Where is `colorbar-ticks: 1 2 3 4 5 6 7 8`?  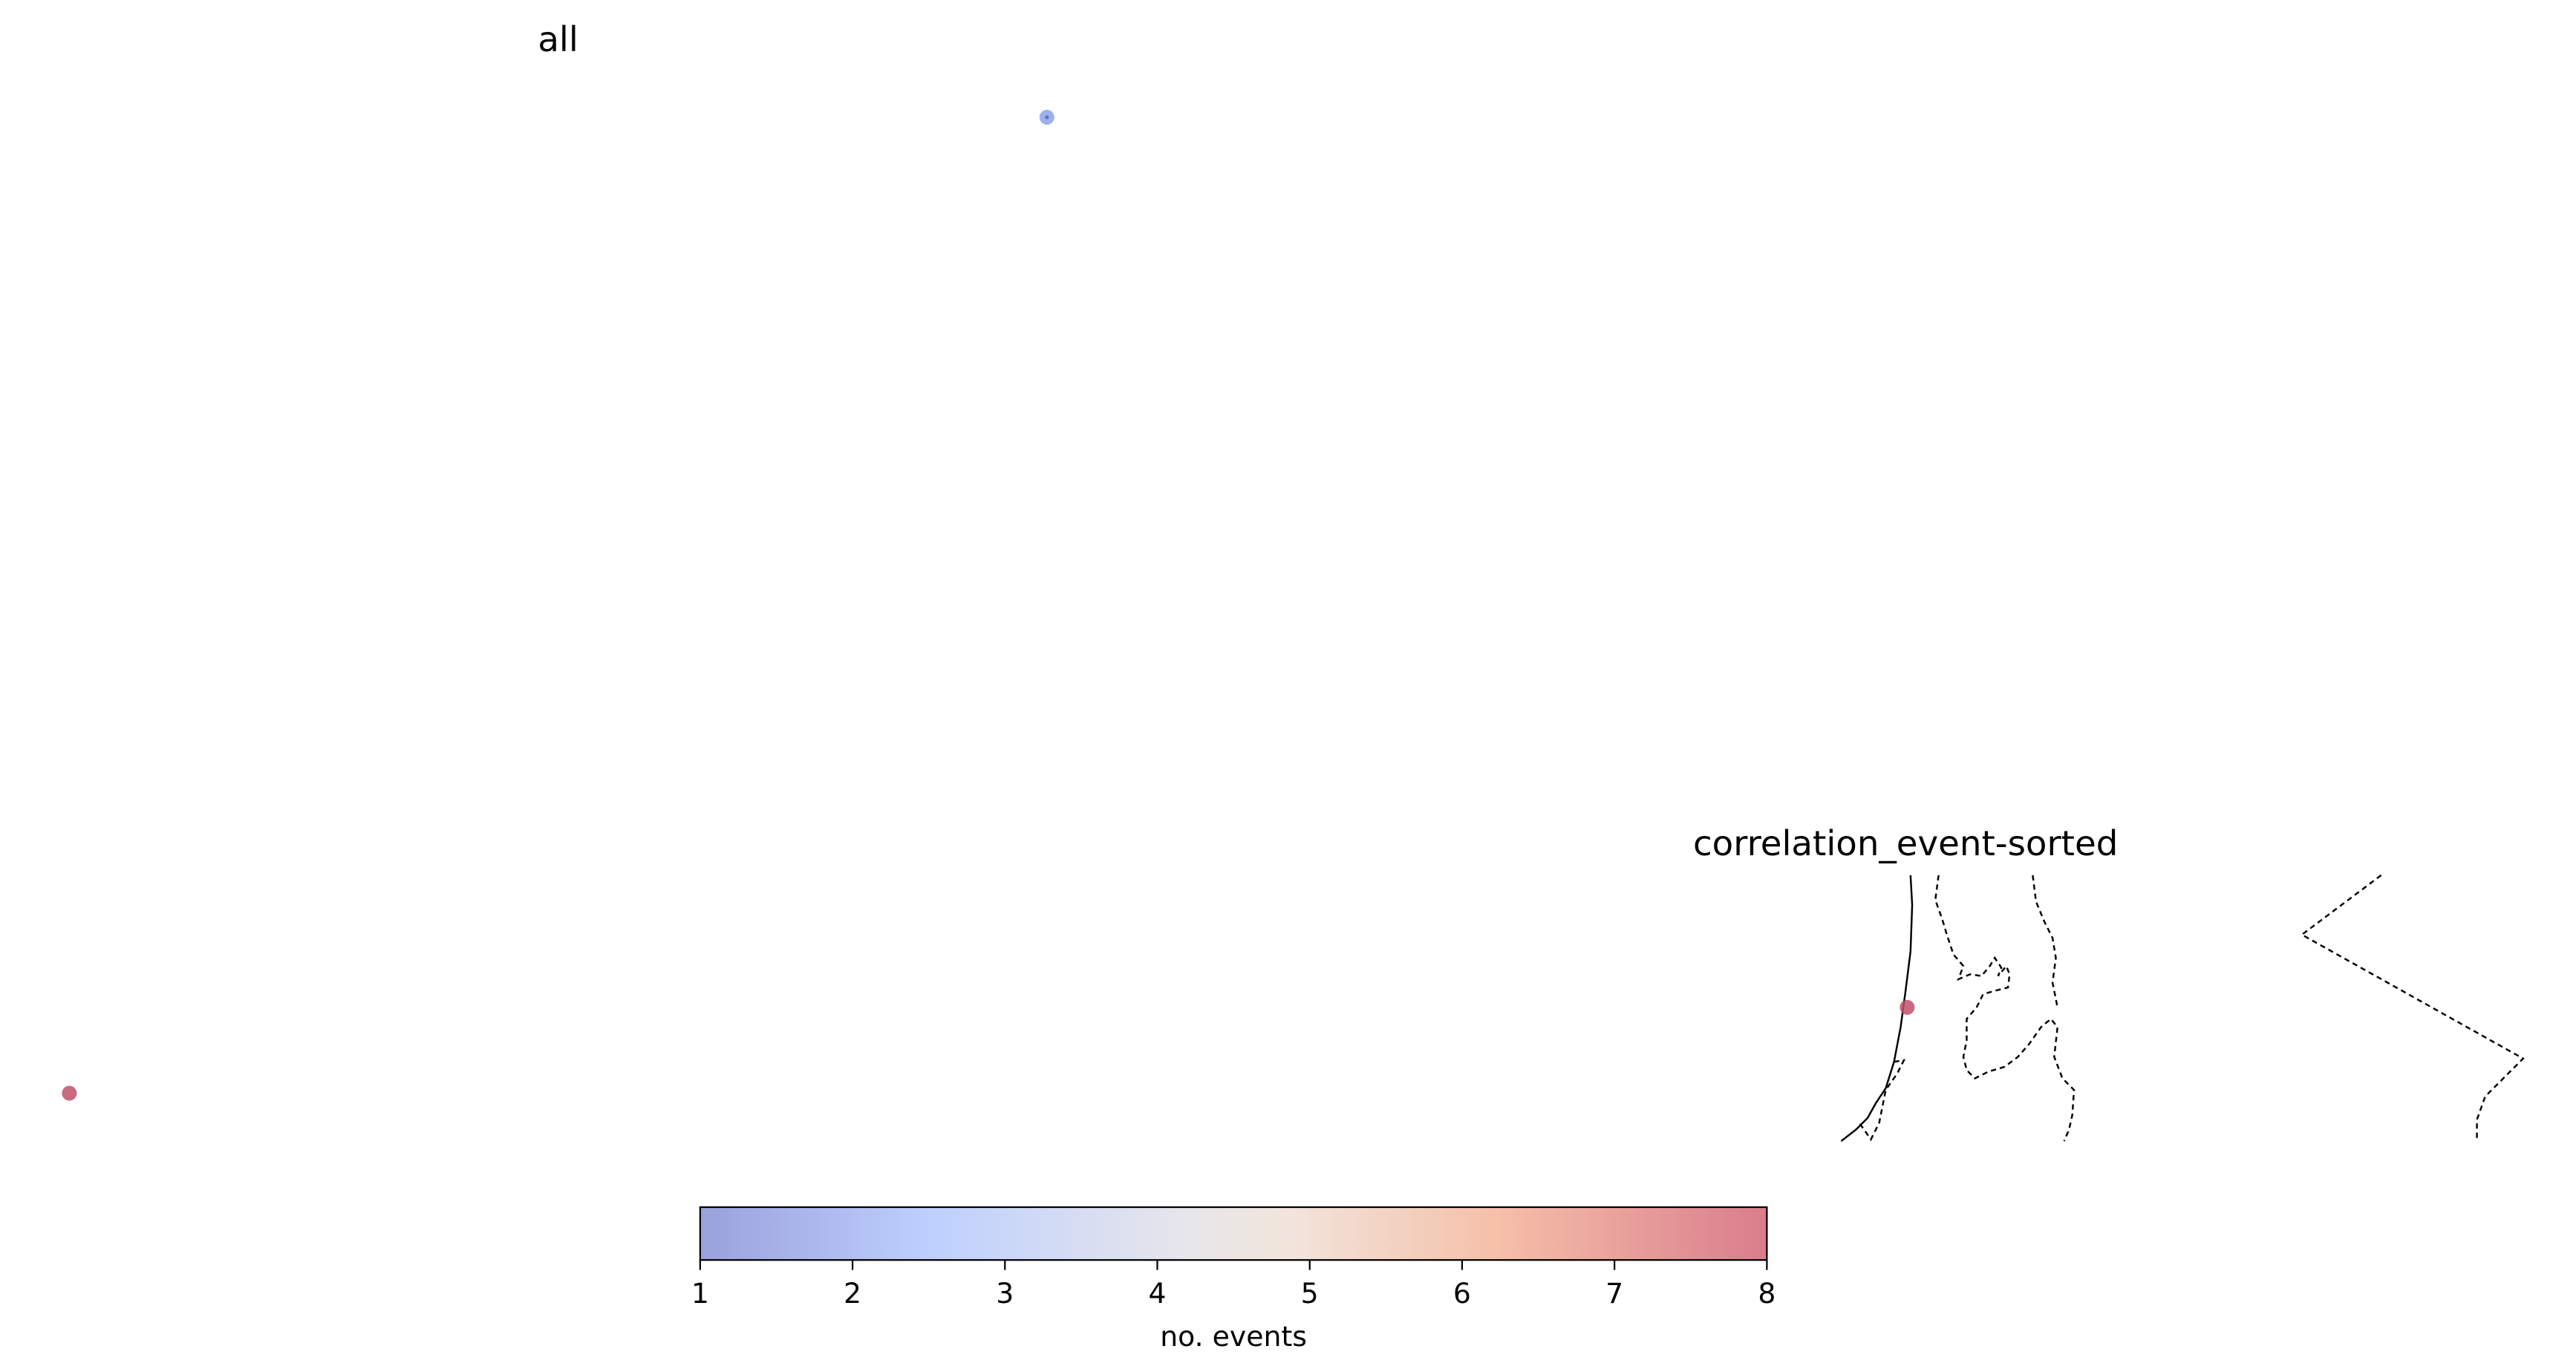
colorbar-ticks: 1 2 3 4 5 6 7 8 is located at coordinates (1233, 1285).